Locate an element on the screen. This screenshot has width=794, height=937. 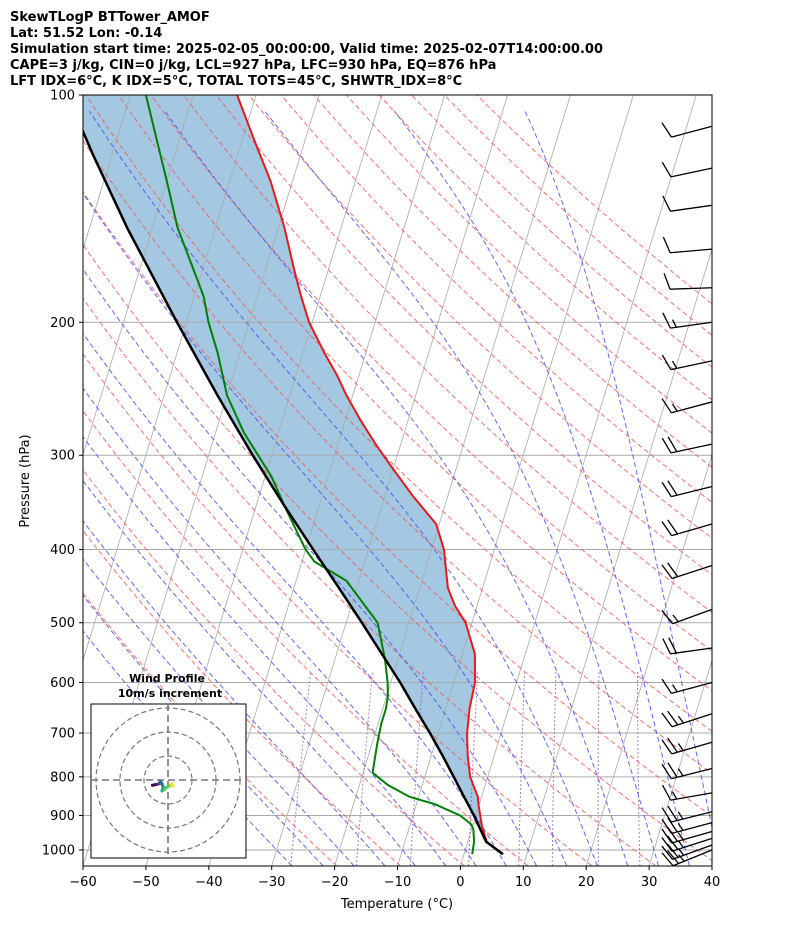
x-tick-label: 40 is located at coordinates (712, 882).